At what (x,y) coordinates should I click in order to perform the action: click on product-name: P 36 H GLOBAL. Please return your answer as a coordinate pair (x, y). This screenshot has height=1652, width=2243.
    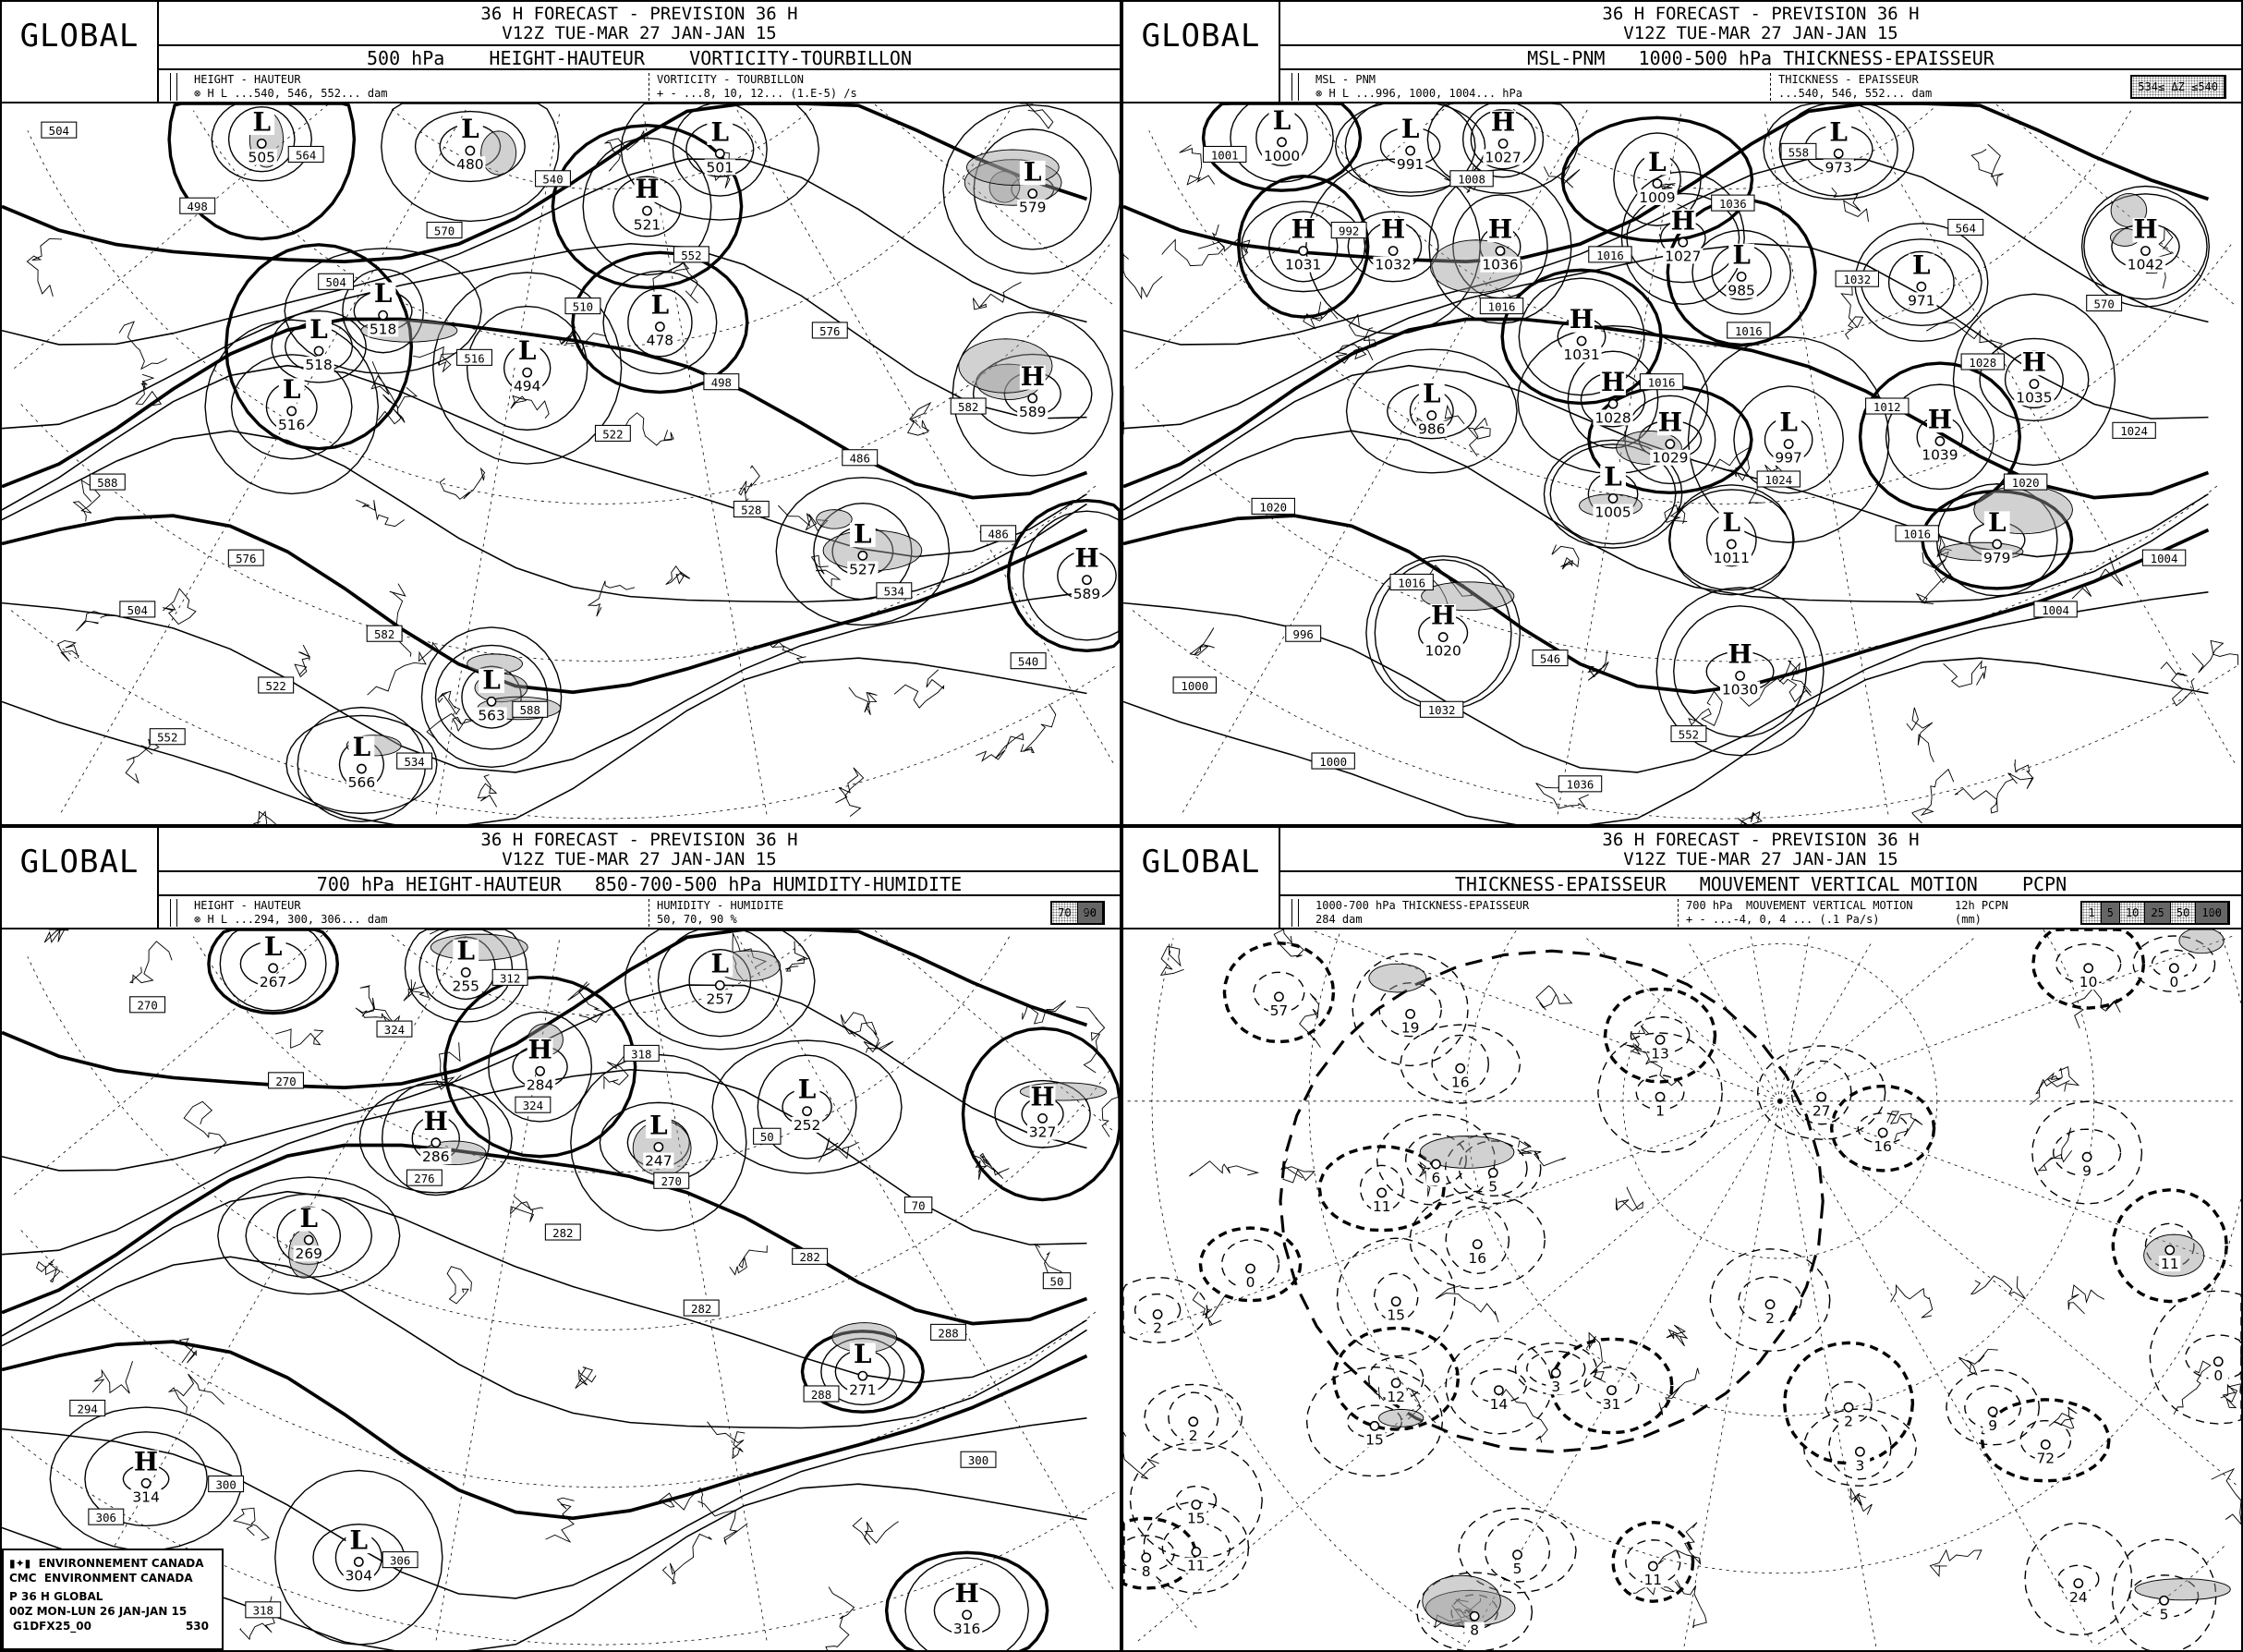
    Looking at the image, I should click on (56, 1596).